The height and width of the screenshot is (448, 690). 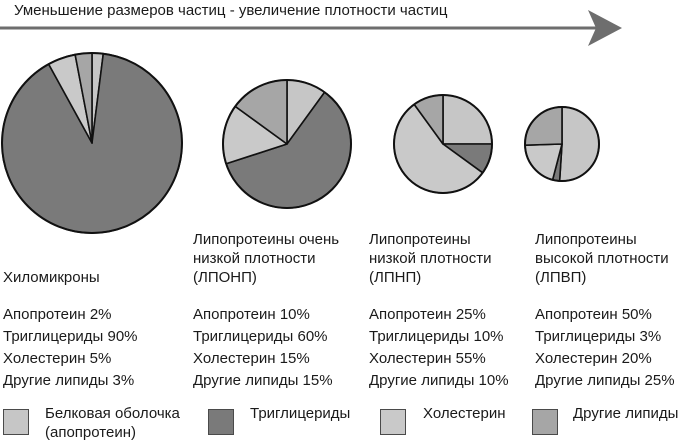 I want to click on composition-line: Другие липиды 10%, so click(x=439, y=380).